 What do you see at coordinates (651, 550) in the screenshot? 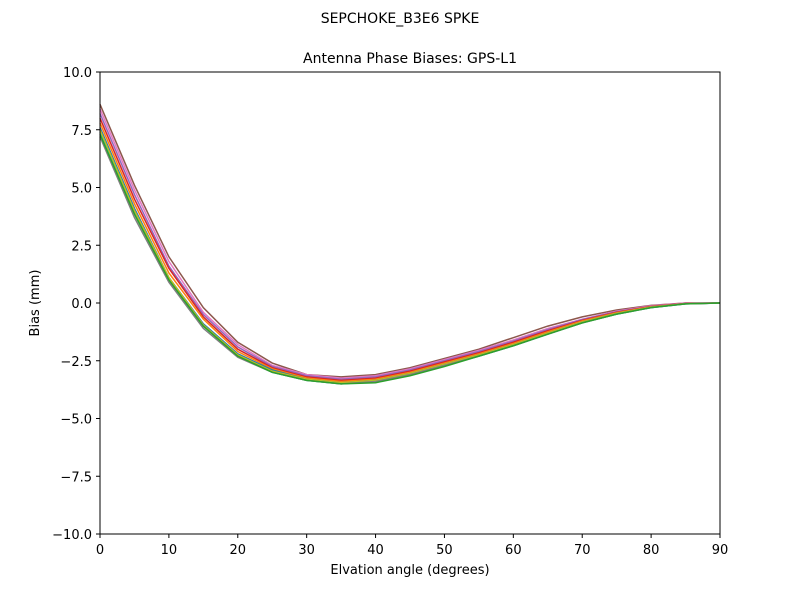
I see `x-tick-label: 80` at bounding box center [651, 550].